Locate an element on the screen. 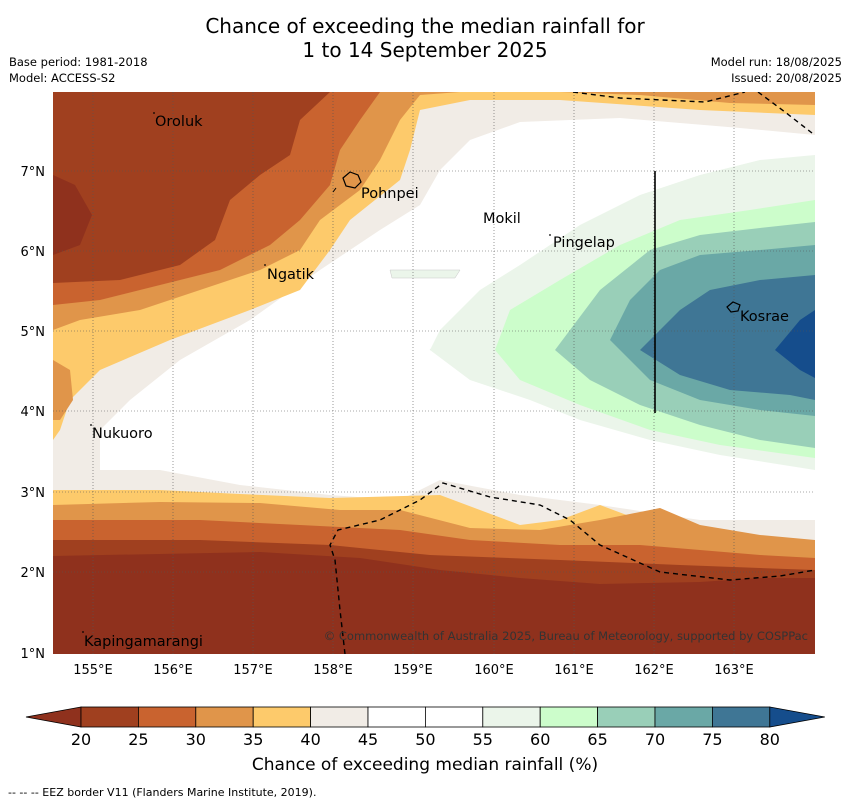 This screenshot has height=804, width=850. ant-atoll-shape is located at coordinates (334, 190).